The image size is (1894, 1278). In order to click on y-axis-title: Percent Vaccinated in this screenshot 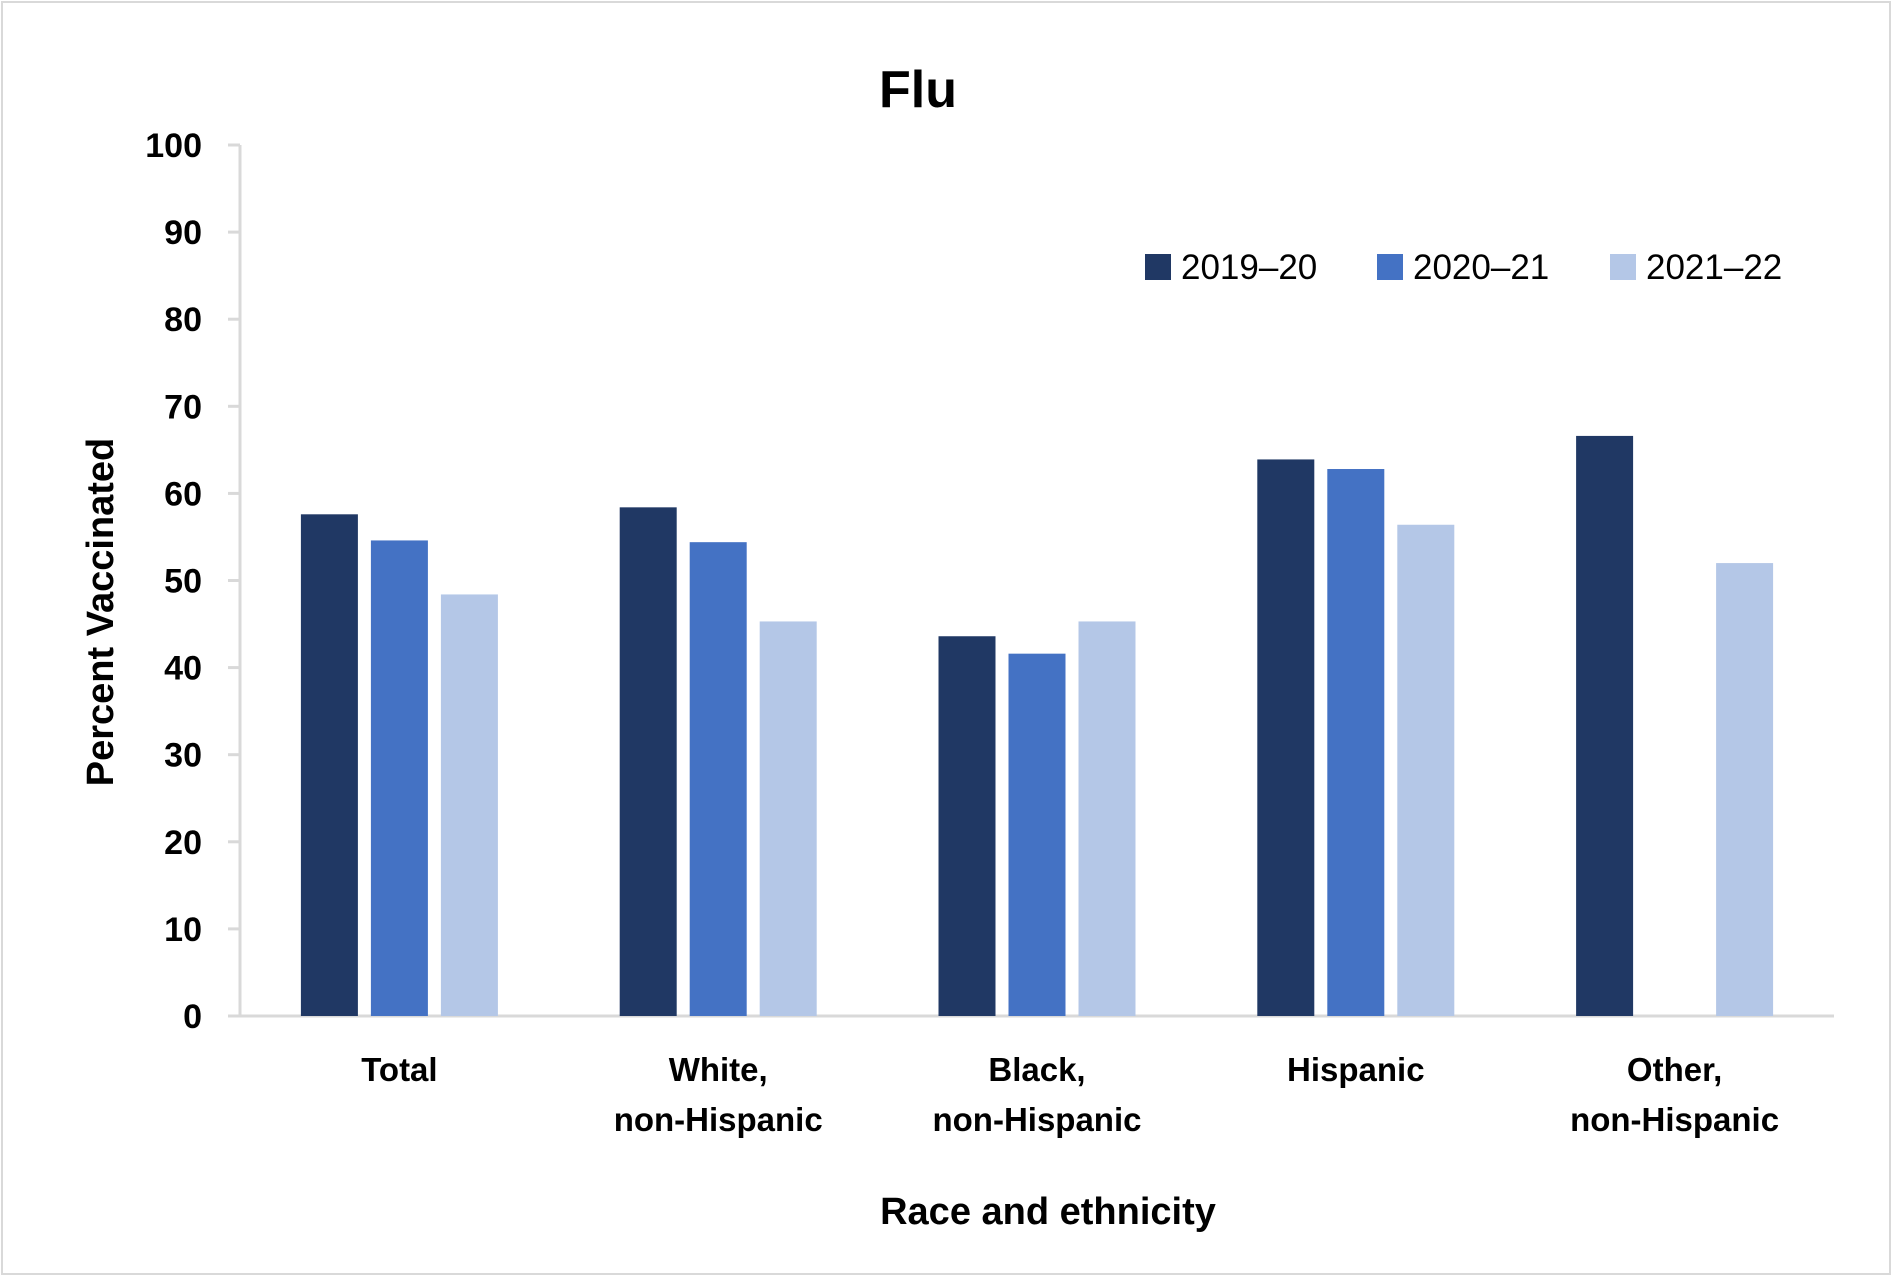, I will do `click(101, 612)`.